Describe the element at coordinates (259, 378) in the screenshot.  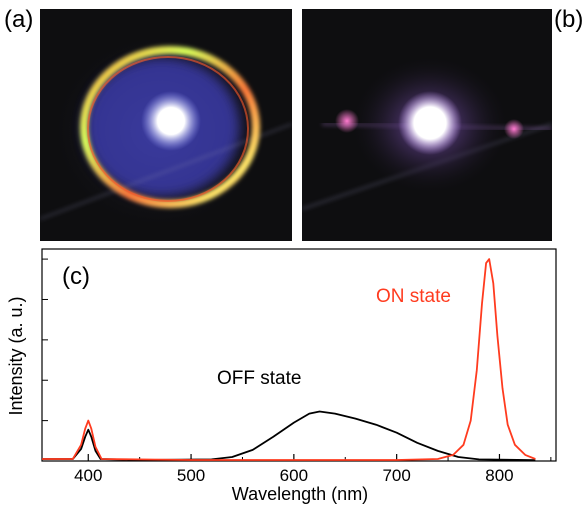
I see `off-state-label: OFF state` at that location.